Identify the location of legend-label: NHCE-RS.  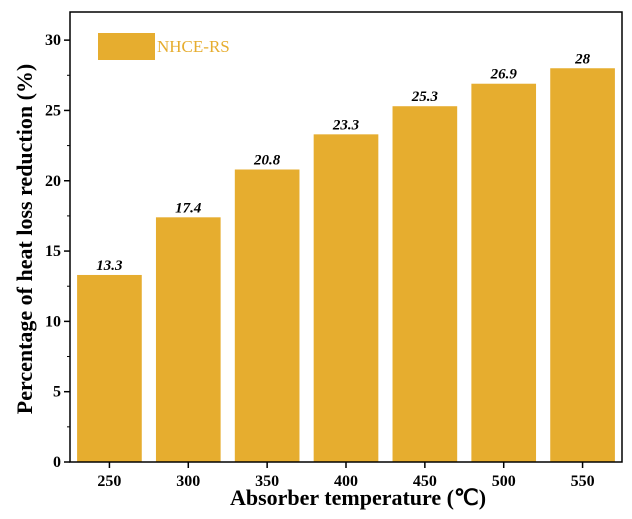
(193, 46).